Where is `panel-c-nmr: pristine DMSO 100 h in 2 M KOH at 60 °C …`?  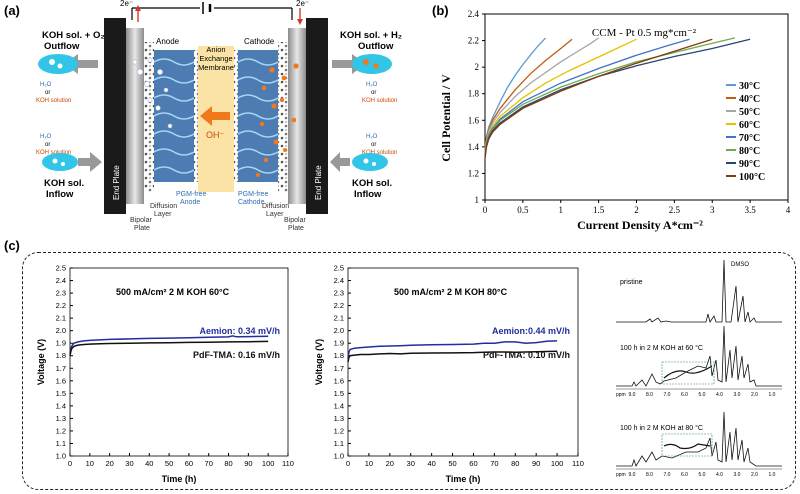
panel-c-nmr: pristine DMSO 100 h in 2 M KOH at 60 °C … is located at coordinates (699, 372).